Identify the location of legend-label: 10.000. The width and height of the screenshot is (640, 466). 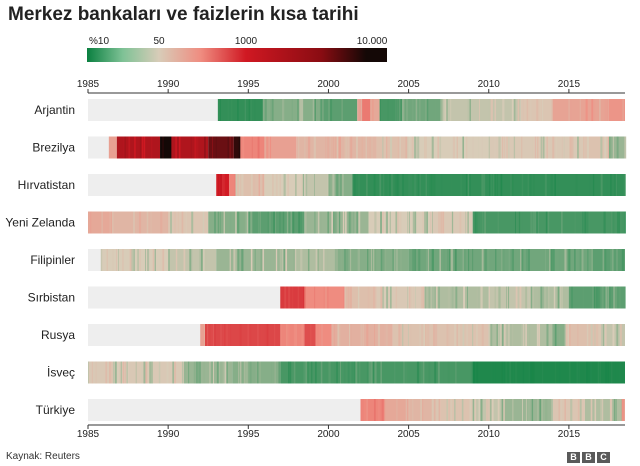
(372, 41).